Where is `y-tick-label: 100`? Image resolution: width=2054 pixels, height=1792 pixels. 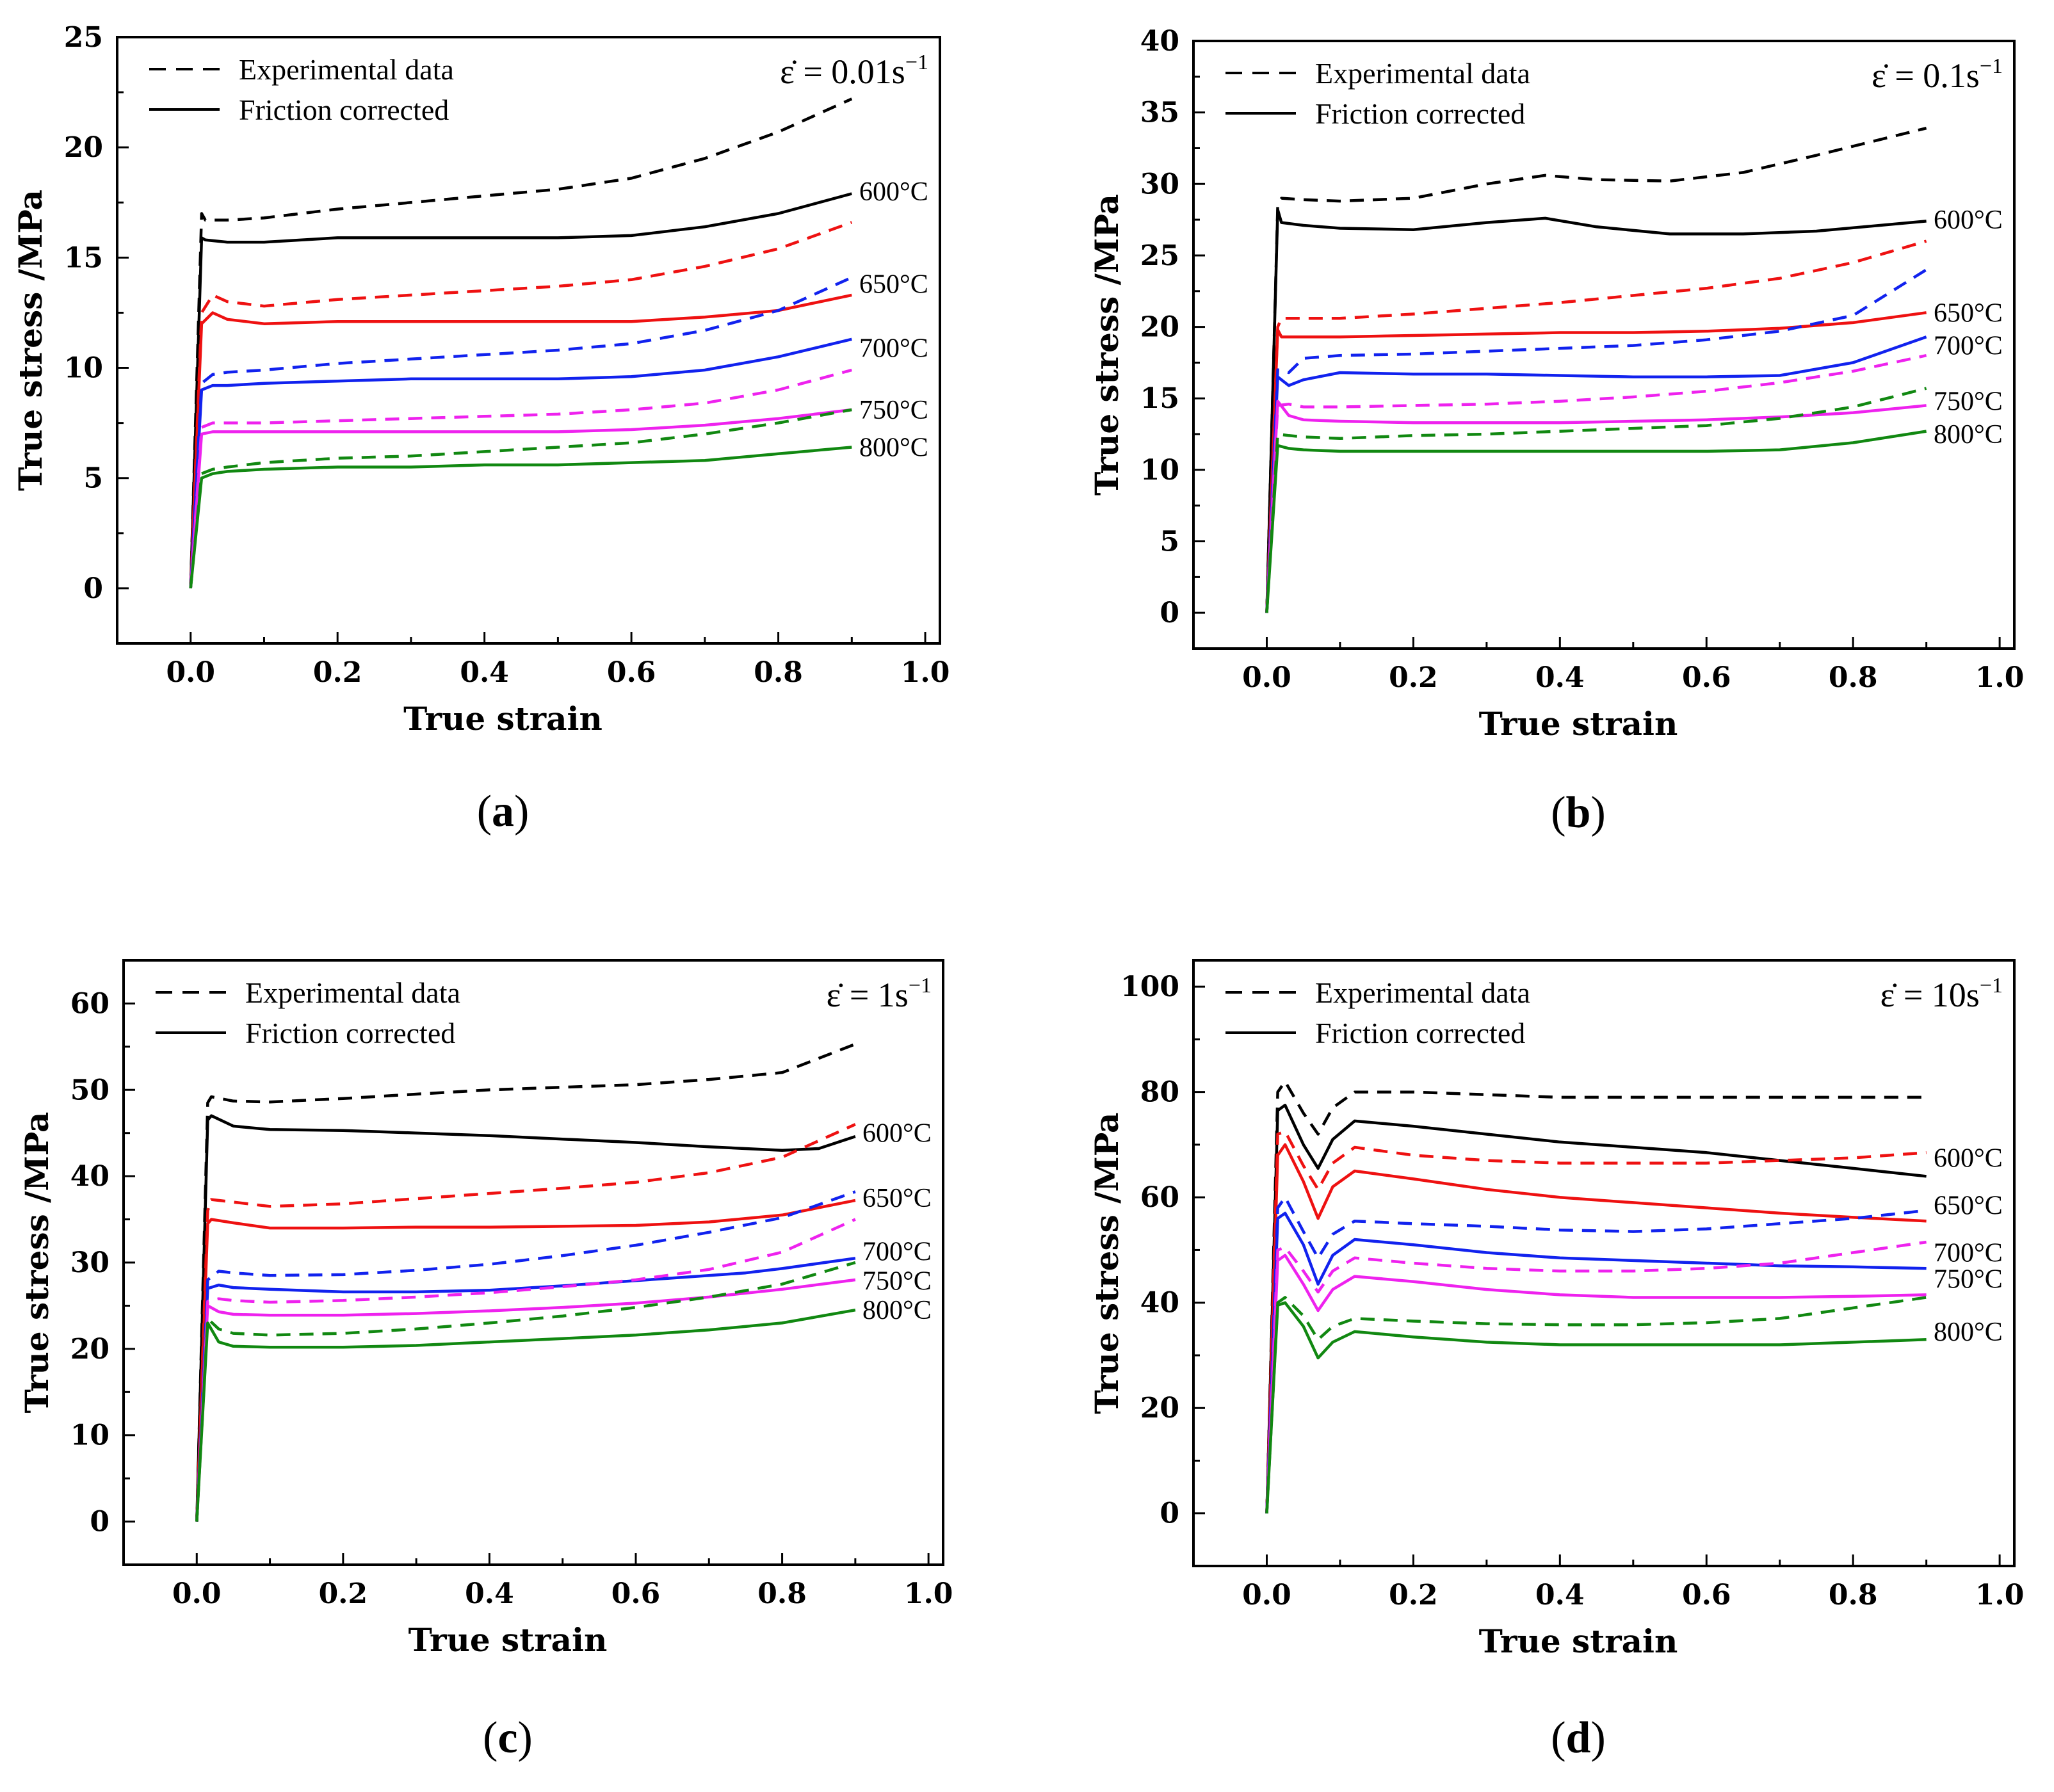
y-tick-label: 100 is located at coordinates (1149, 987).